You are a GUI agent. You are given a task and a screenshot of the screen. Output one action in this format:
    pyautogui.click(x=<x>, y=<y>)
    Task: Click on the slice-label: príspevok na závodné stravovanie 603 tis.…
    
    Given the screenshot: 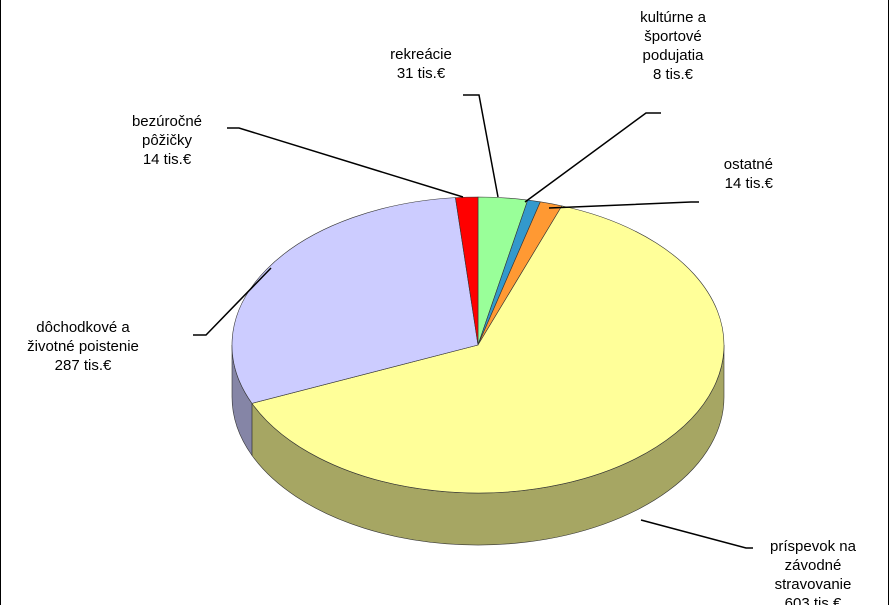 What is the action you would take?
    pyautogui.click(x=813, y=571)
    